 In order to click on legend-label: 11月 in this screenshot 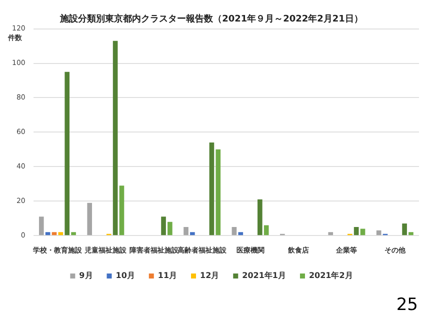, I will do `click(168, 275)`.